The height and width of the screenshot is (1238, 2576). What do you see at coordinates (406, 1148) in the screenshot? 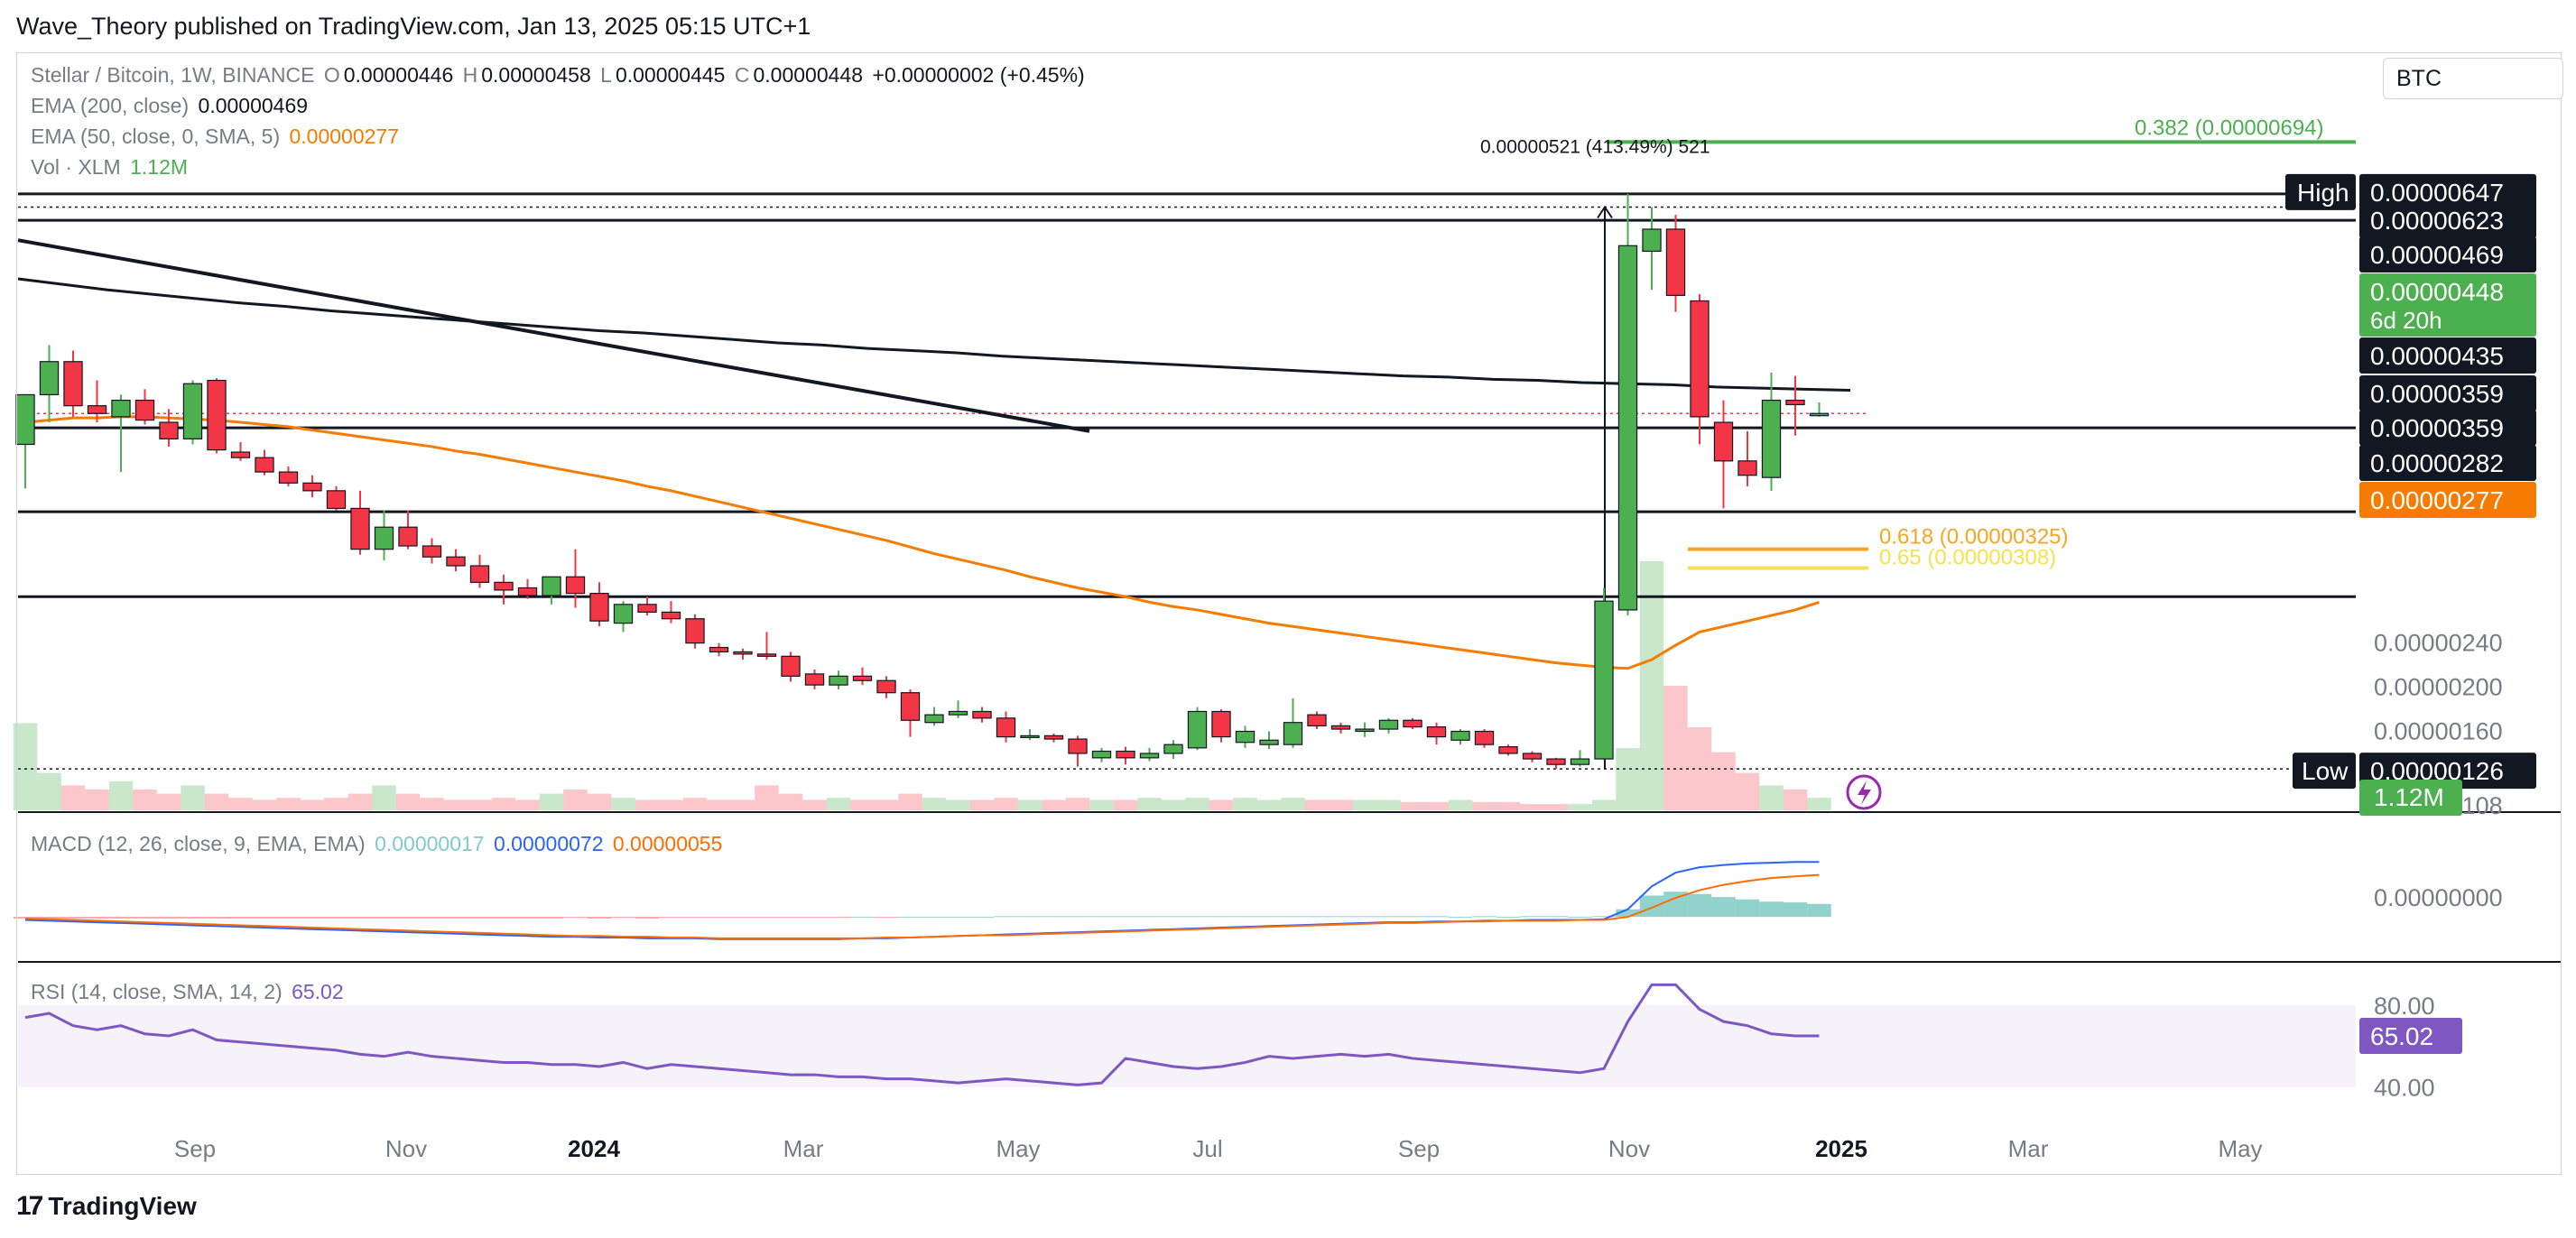
I see `x-tick-label: Nov` at bounding box center [406, 1148].